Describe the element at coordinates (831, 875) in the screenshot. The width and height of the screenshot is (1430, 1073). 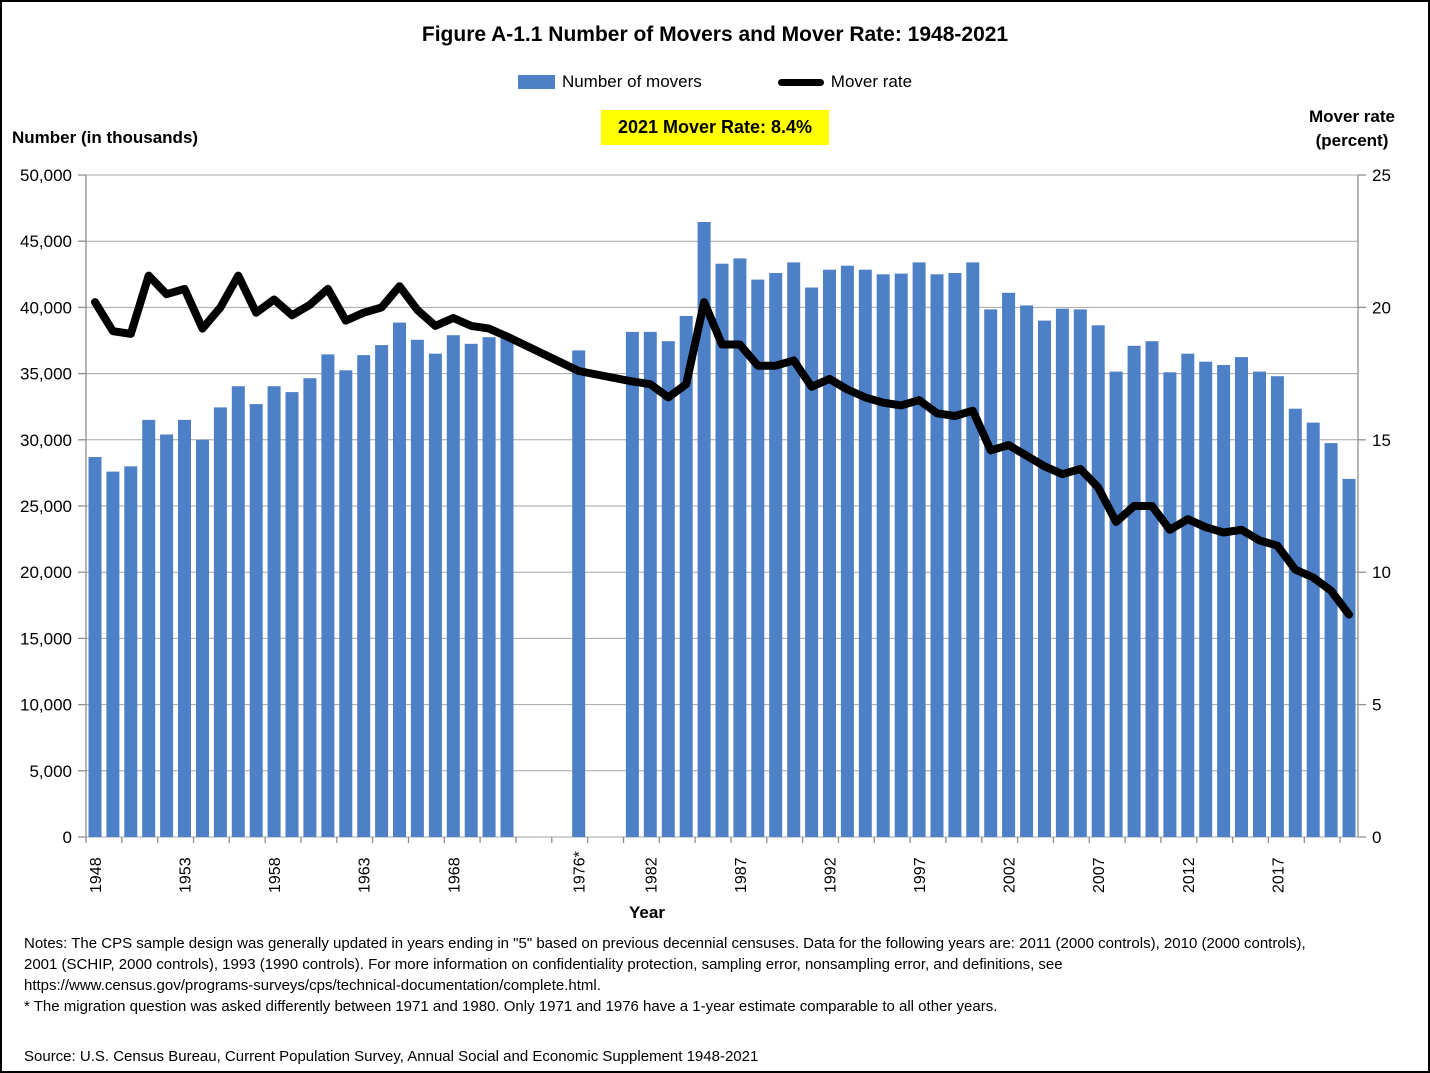
I see `x-axis-tick-label: 1992` at that location.